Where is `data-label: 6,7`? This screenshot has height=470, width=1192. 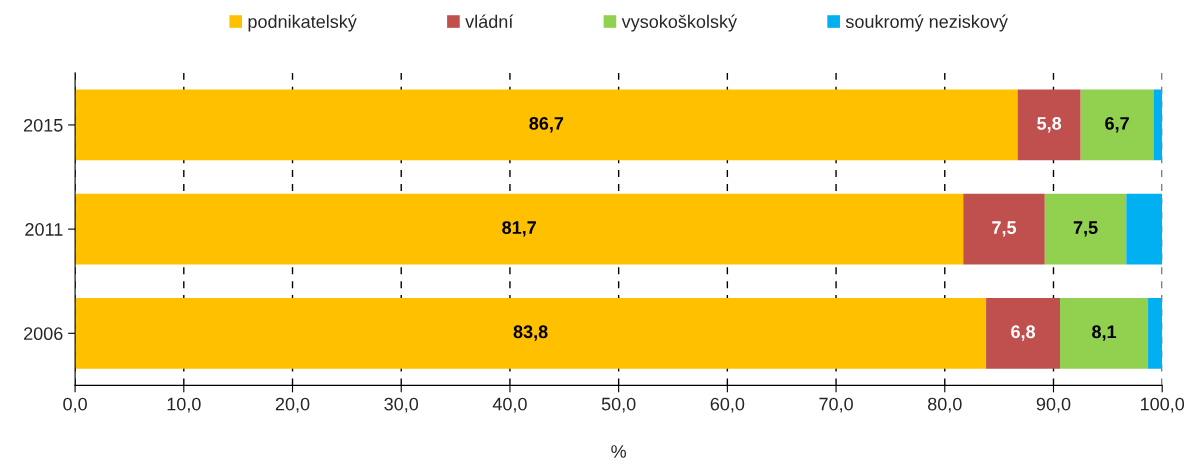 data-label: 6,7 is located at coordinates (1117, 125).